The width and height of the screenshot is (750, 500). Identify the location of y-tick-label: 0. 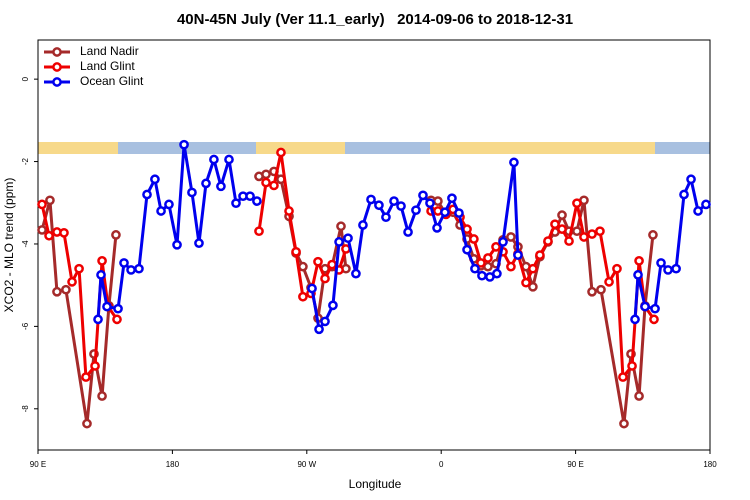
(25, 78).